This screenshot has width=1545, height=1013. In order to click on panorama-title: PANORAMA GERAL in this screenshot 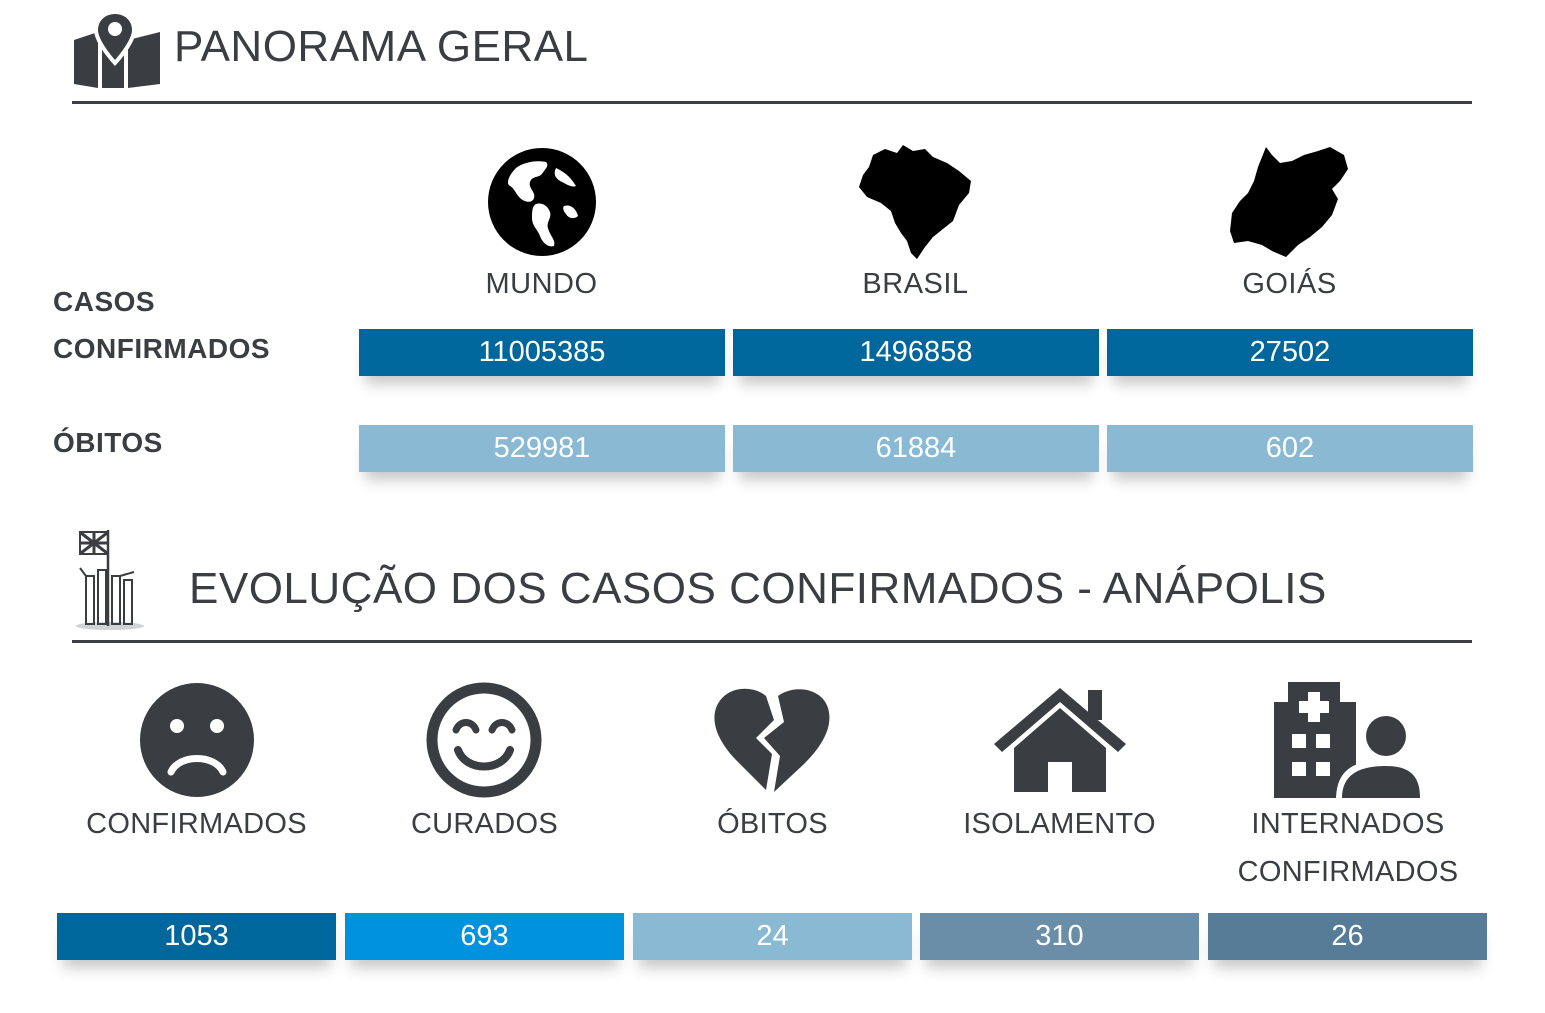, I will do `click(381, 46)`.